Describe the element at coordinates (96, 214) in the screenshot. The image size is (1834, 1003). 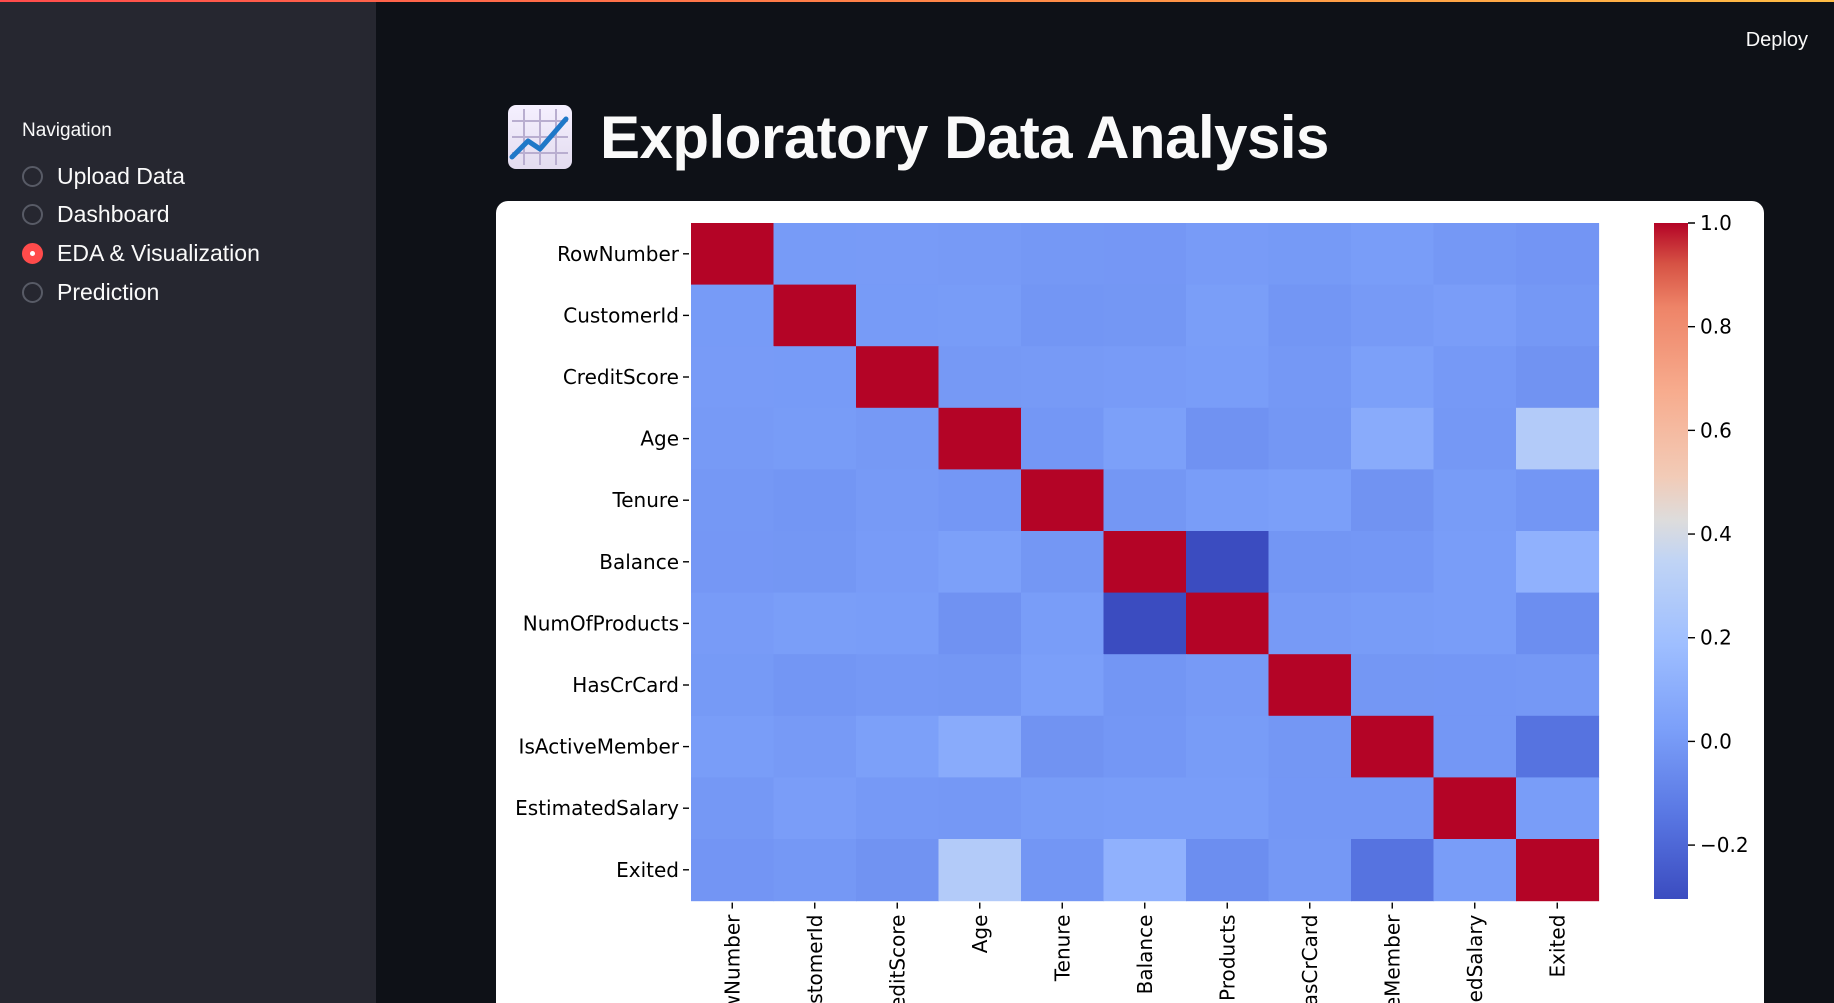
I see `nav-radio-dashboard: Dashboard` at that location.